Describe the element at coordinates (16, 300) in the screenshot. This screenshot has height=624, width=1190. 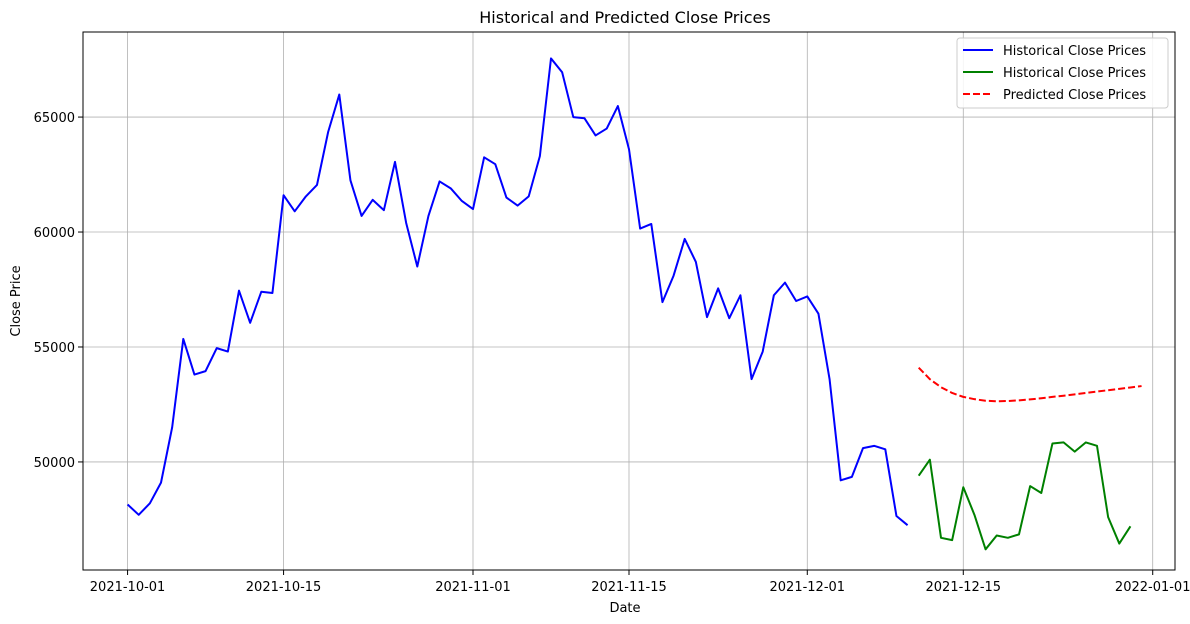
I see `y-axis-label: Close Price` at that location.